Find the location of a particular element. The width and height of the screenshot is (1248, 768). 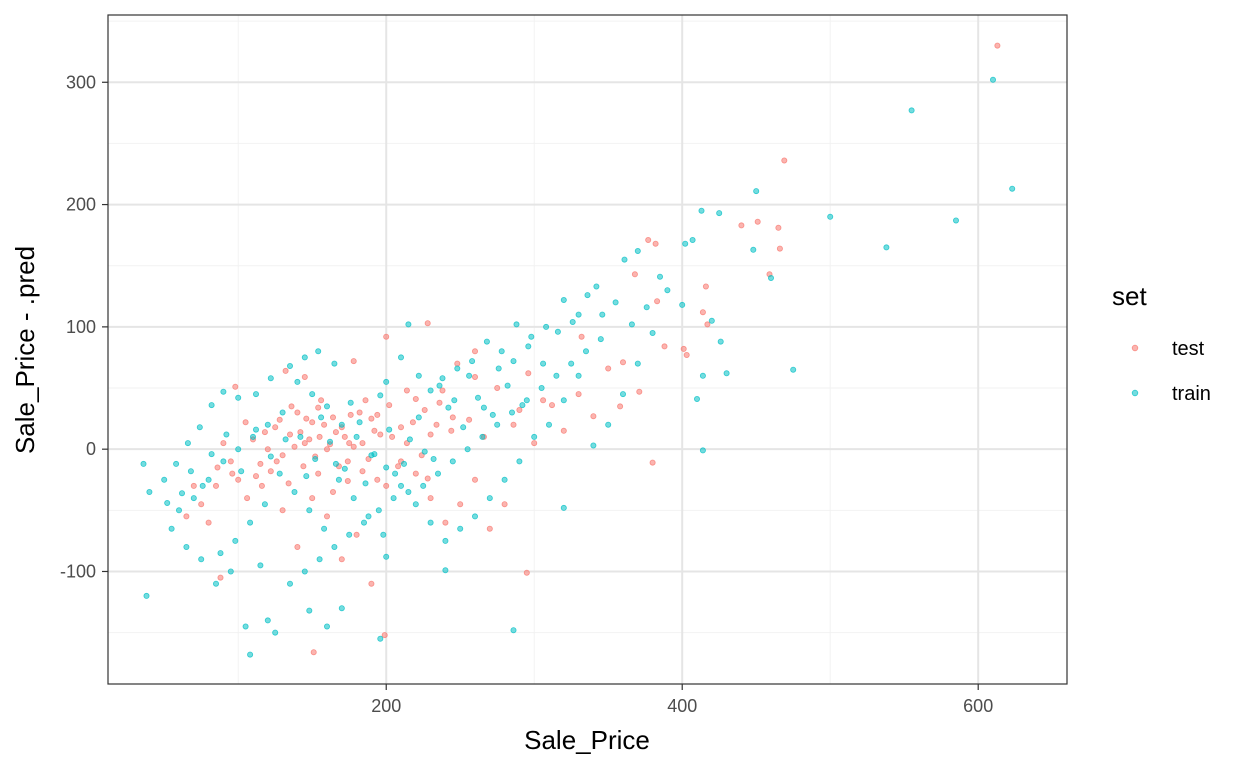

x-axis-title: Sale_Price is located at coordinates (587, 740).